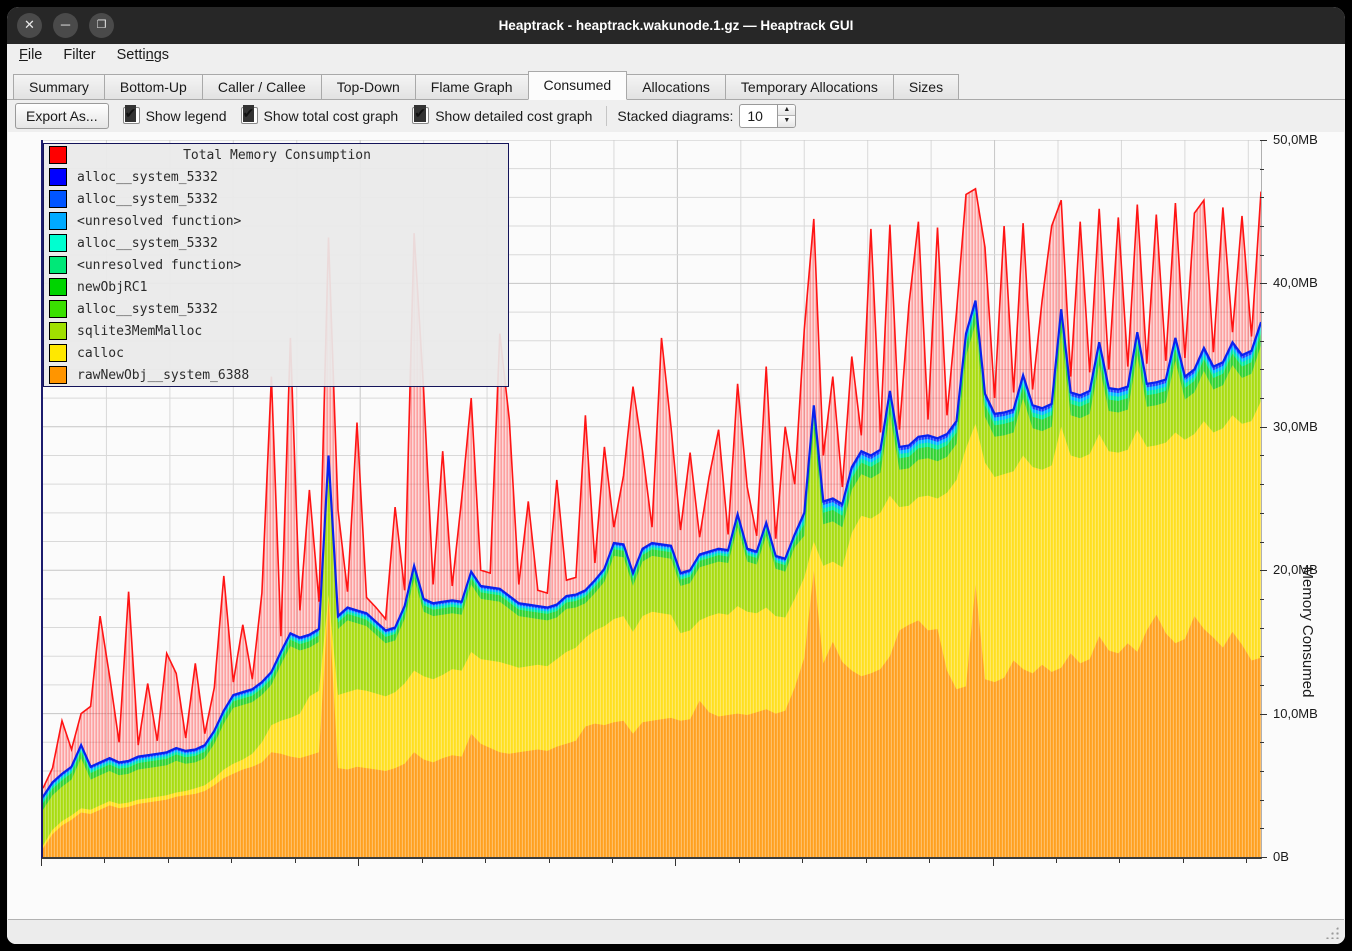 The image size is (1352, 951). I want to click on menu-item-filter: Filter, so click(79, 55).